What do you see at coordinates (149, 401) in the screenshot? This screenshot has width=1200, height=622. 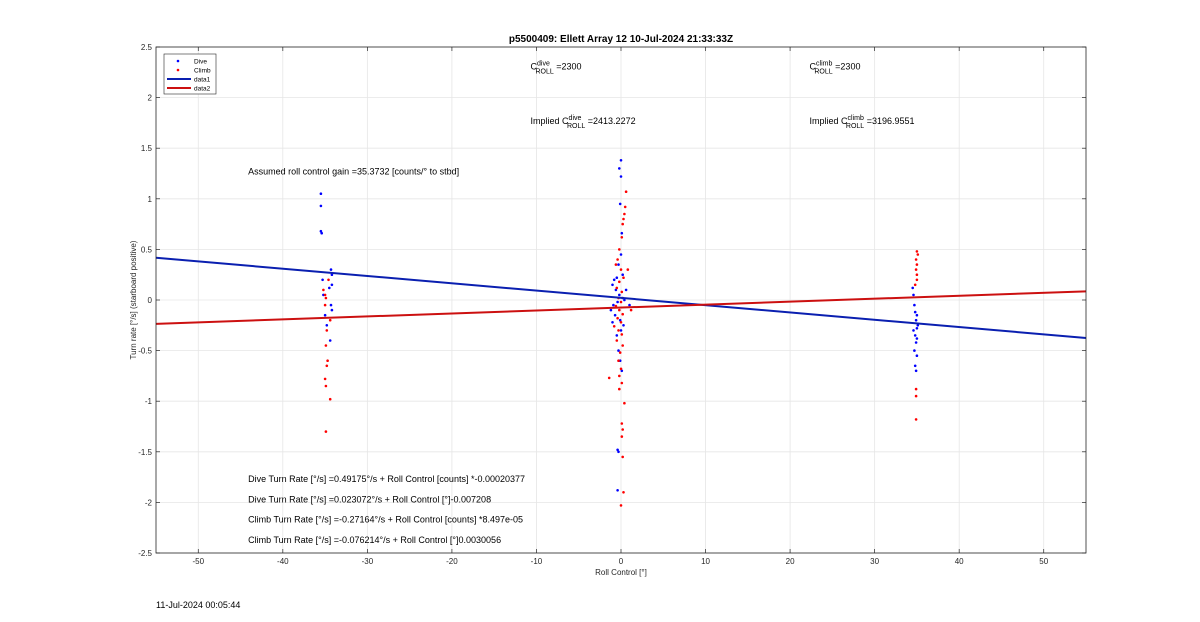 I see `y-tick-label: -1` at bounding box center [149, 401].